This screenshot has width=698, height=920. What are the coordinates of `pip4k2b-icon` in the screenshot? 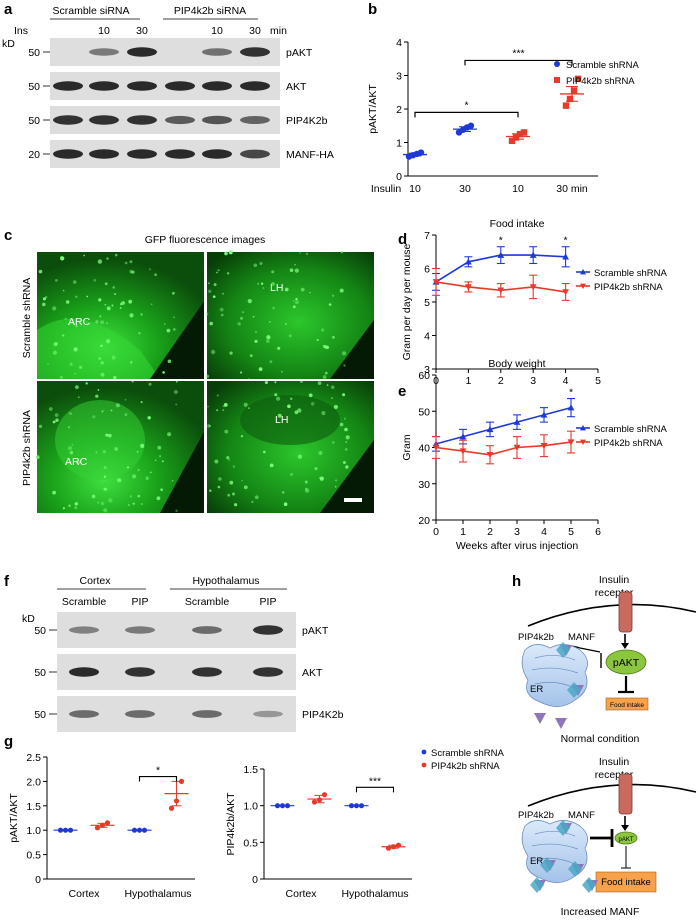 It's located at (575, 869).